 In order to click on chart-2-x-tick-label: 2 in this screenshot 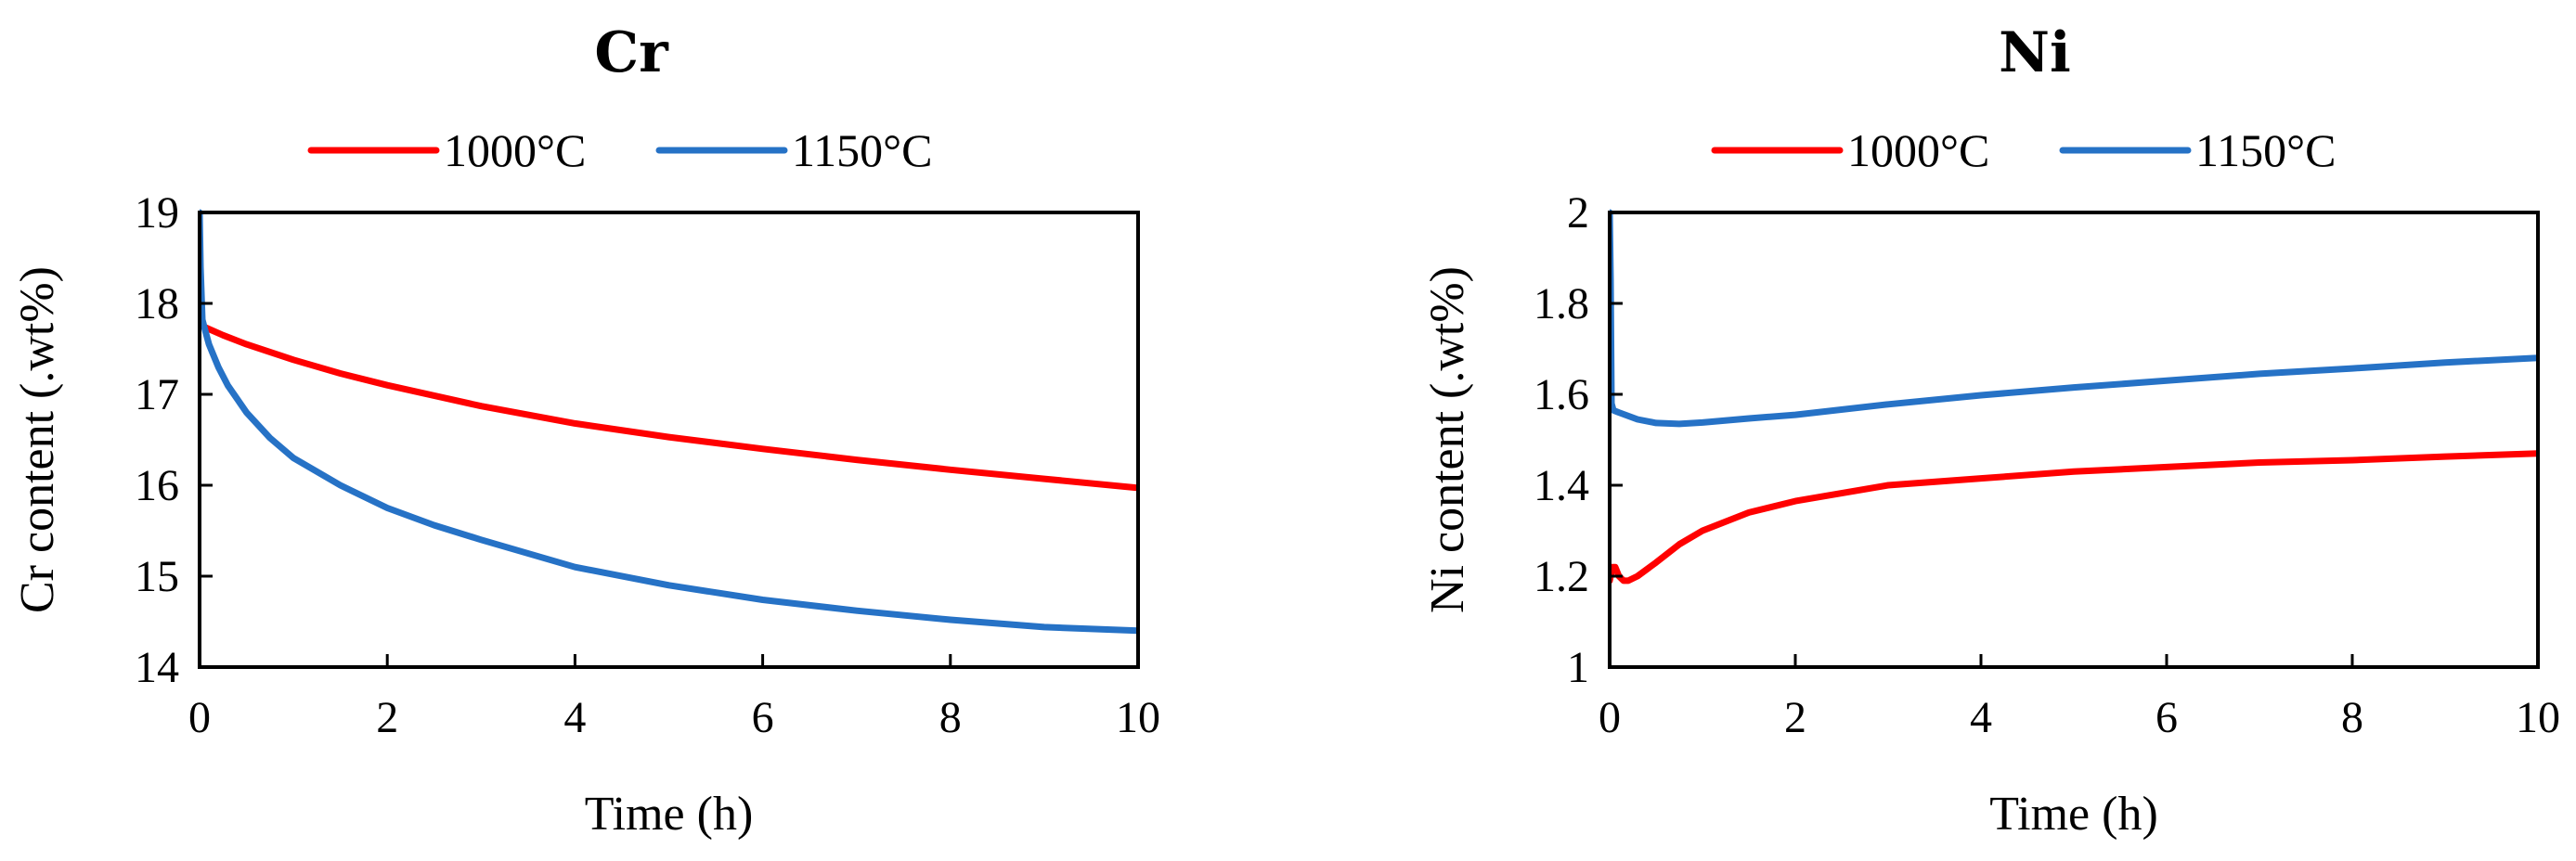, I will do `click(1795, 717)`.